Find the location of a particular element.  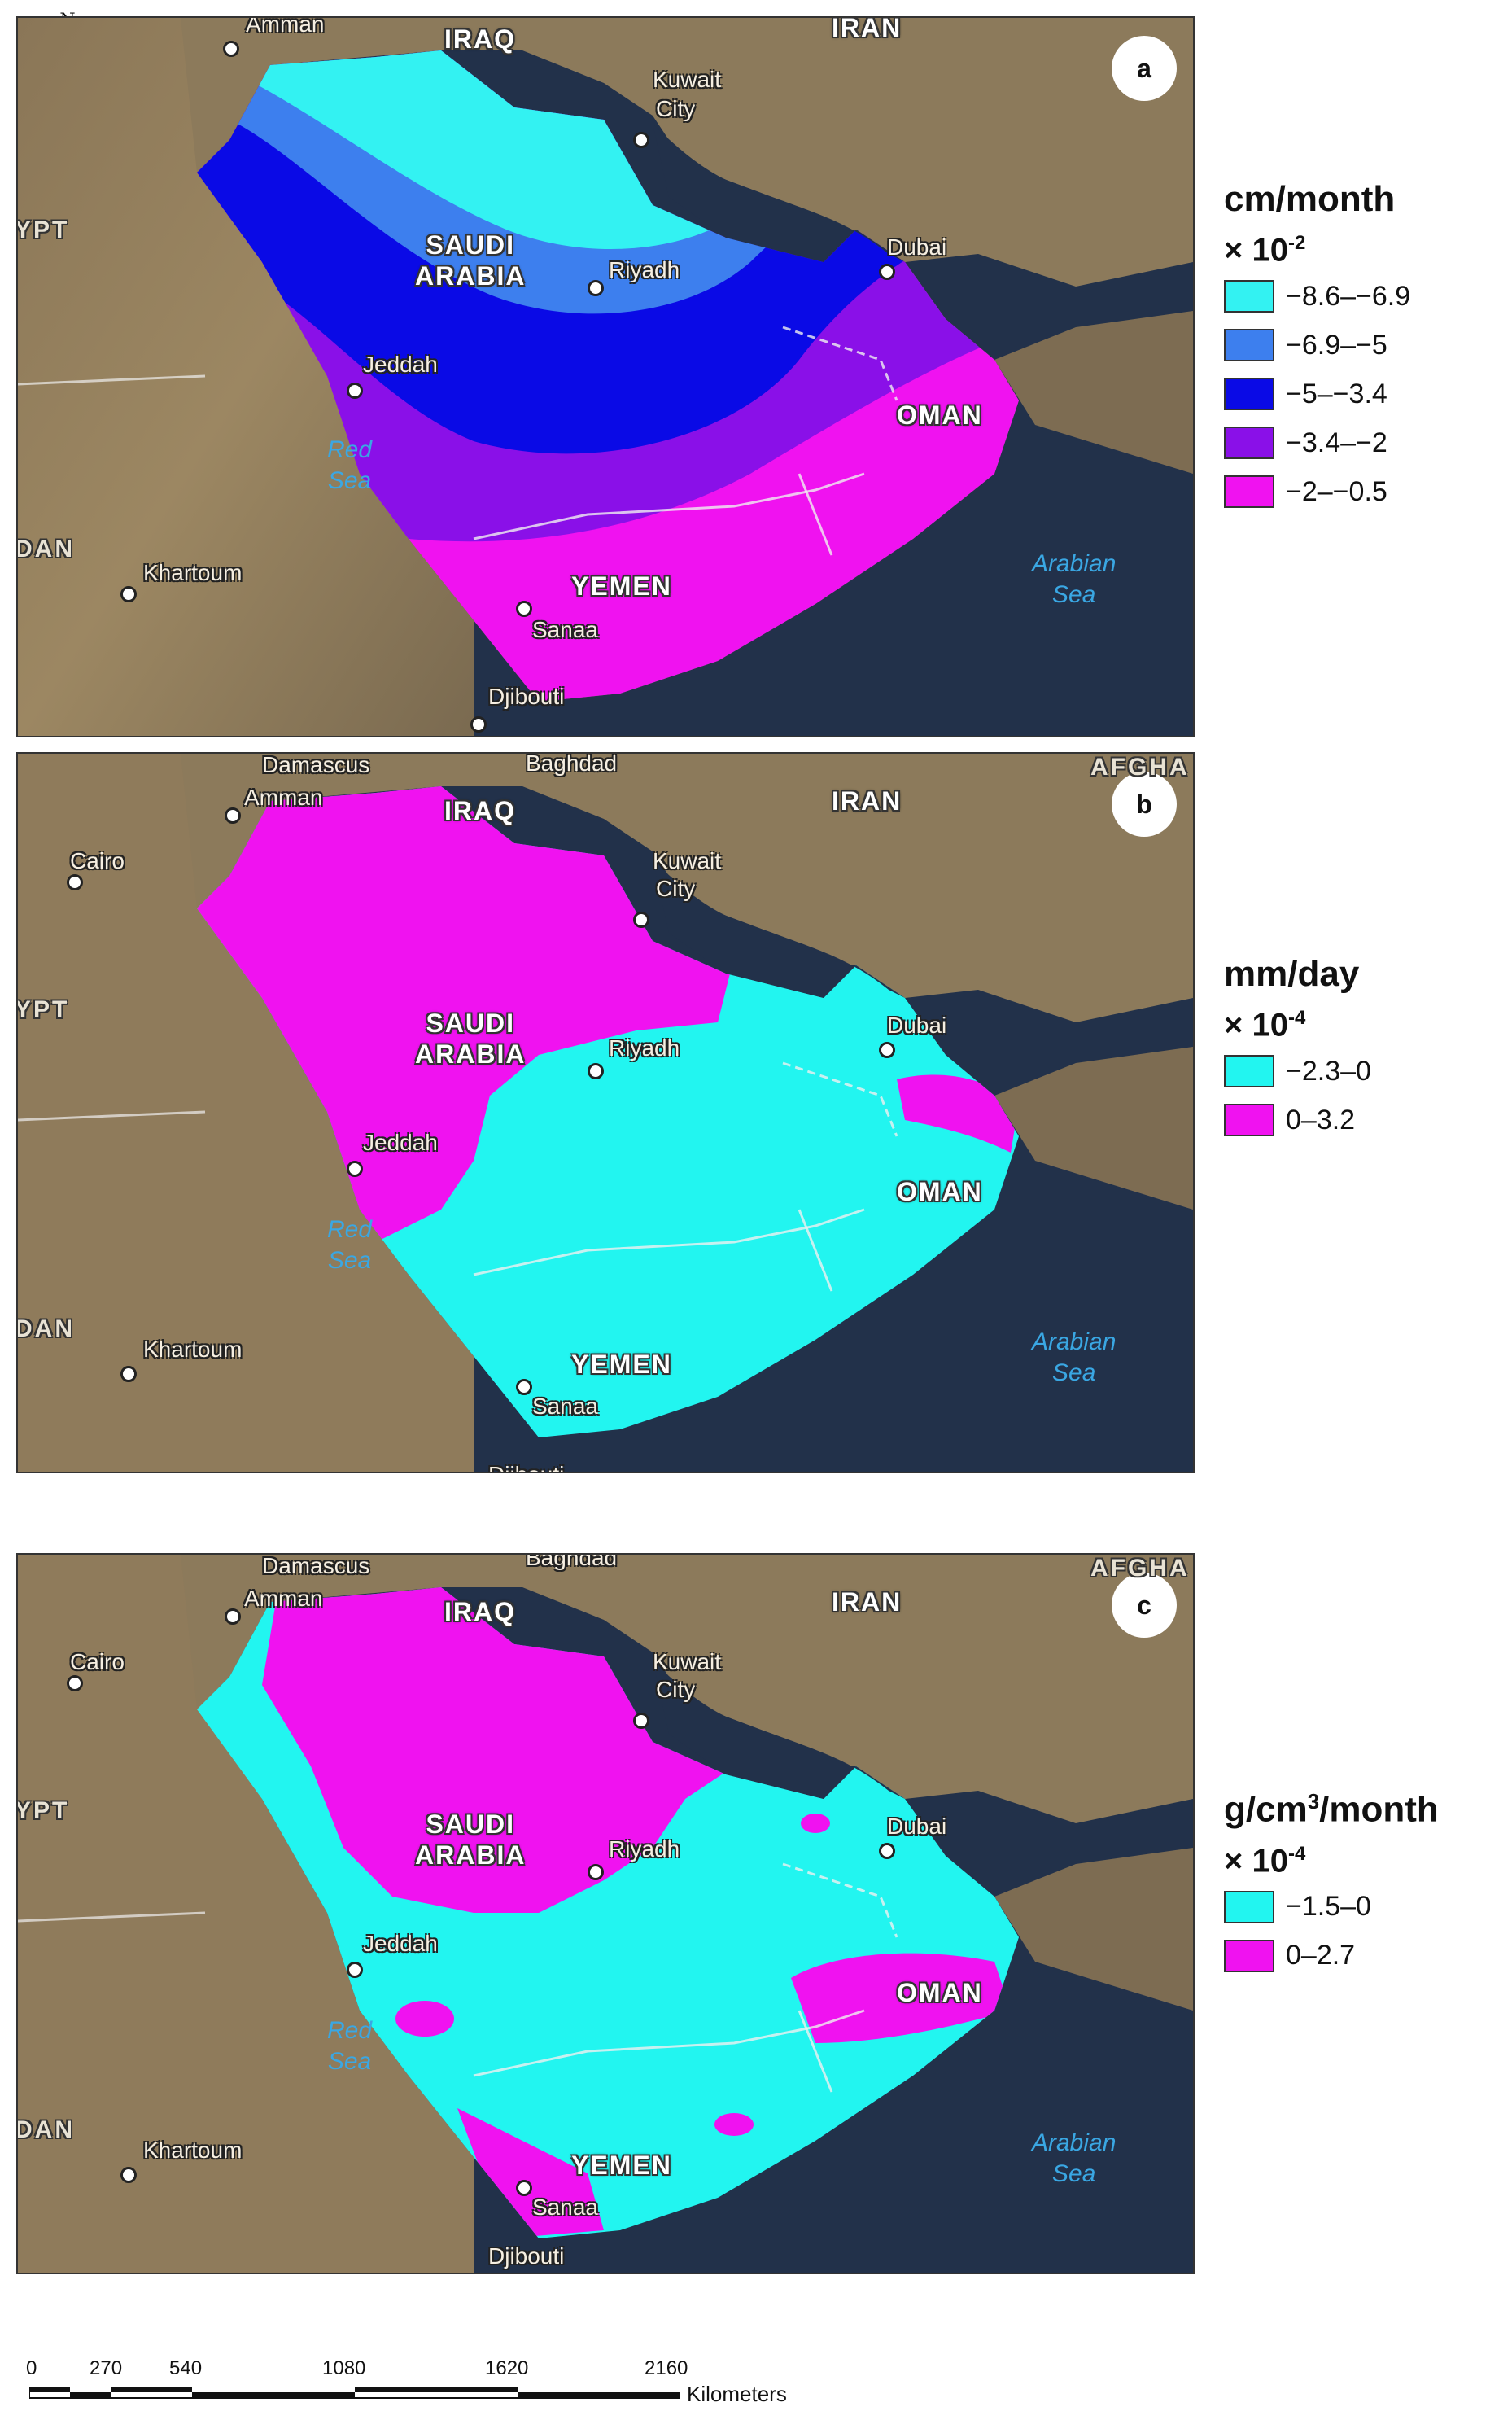

scale-tick: 0 is located at coordinates (31, 2368).